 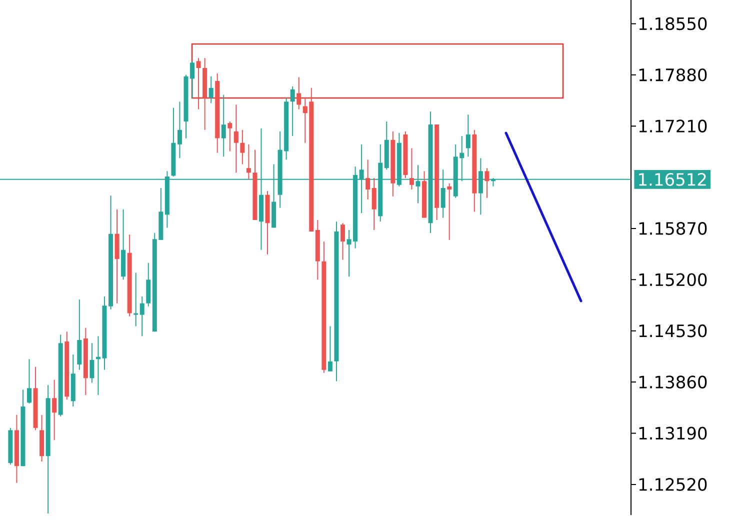 What do you see at coordinates (673, 382) in the screenshot?
I see `y-tick-label: 1.13860` at bounding box center [673, 382].